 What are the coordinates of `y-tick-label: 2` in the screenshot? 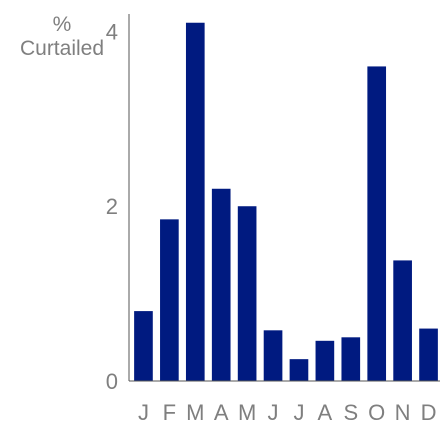 It's located at (112, 206).